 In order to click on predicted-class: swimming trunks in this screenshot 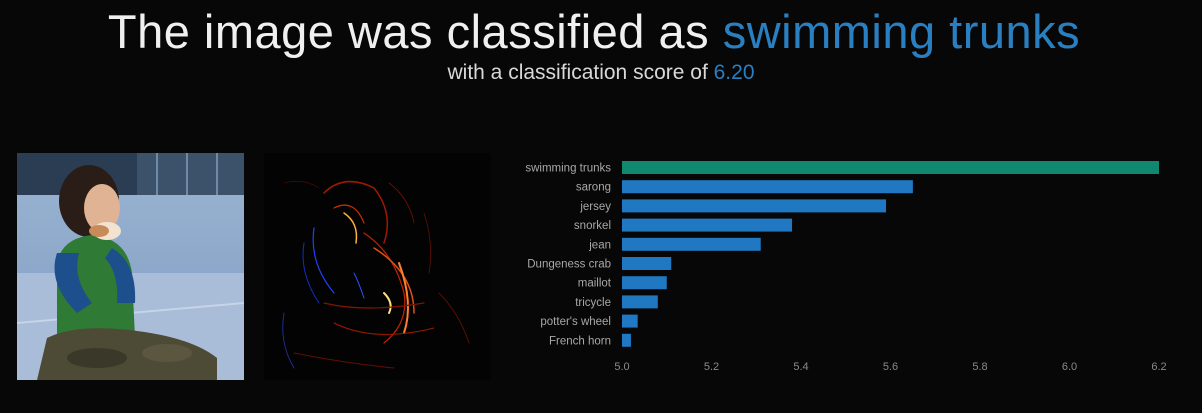, I will do `click(901, 31)`.